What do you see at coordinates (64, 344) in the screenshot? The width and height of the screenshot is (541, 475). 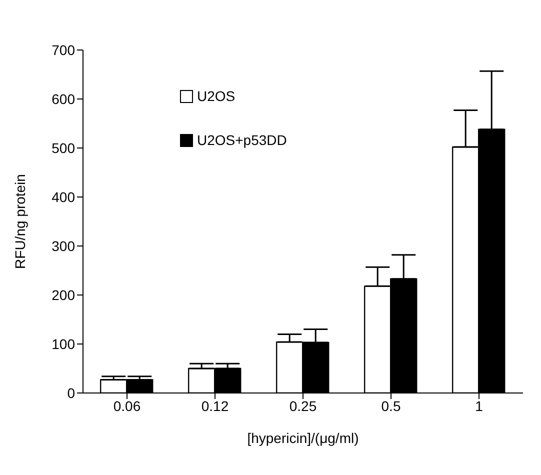 I see `y-tick-label: 100` at bounding box center [64, 344].